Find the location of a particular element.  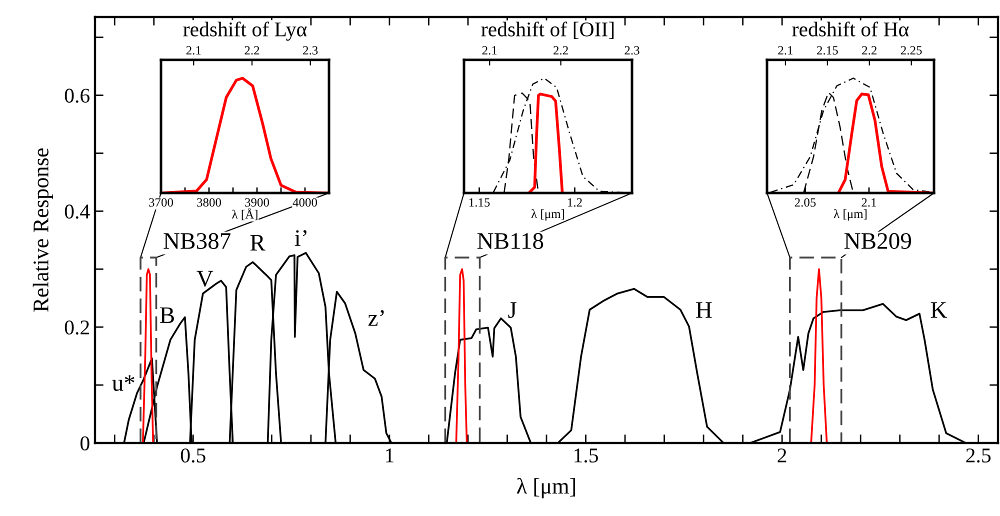

chart-title: redshift of Lyα is located at coordinates (245, 31).